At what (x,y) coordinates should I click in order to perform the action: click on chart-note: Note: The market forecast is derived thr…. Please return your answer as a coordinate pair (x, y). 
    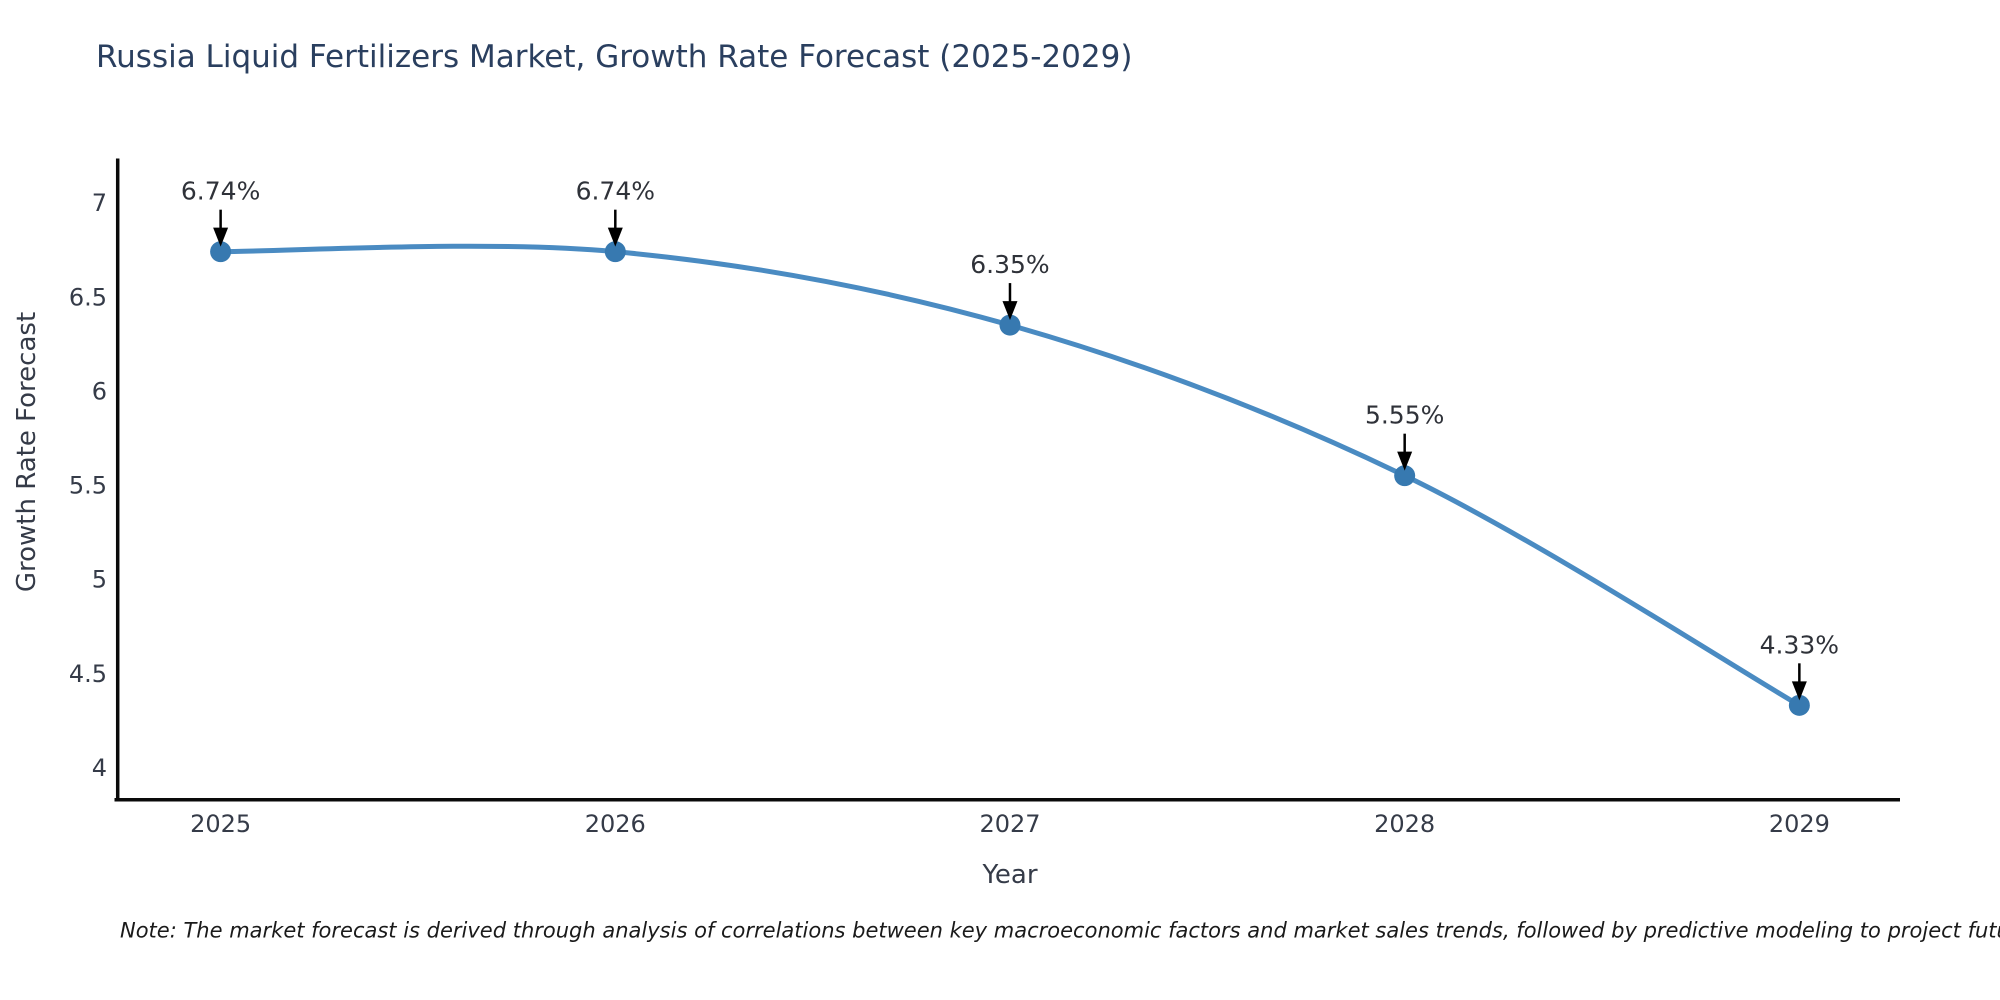
    Looking at the image, I should click on (1060, 930).